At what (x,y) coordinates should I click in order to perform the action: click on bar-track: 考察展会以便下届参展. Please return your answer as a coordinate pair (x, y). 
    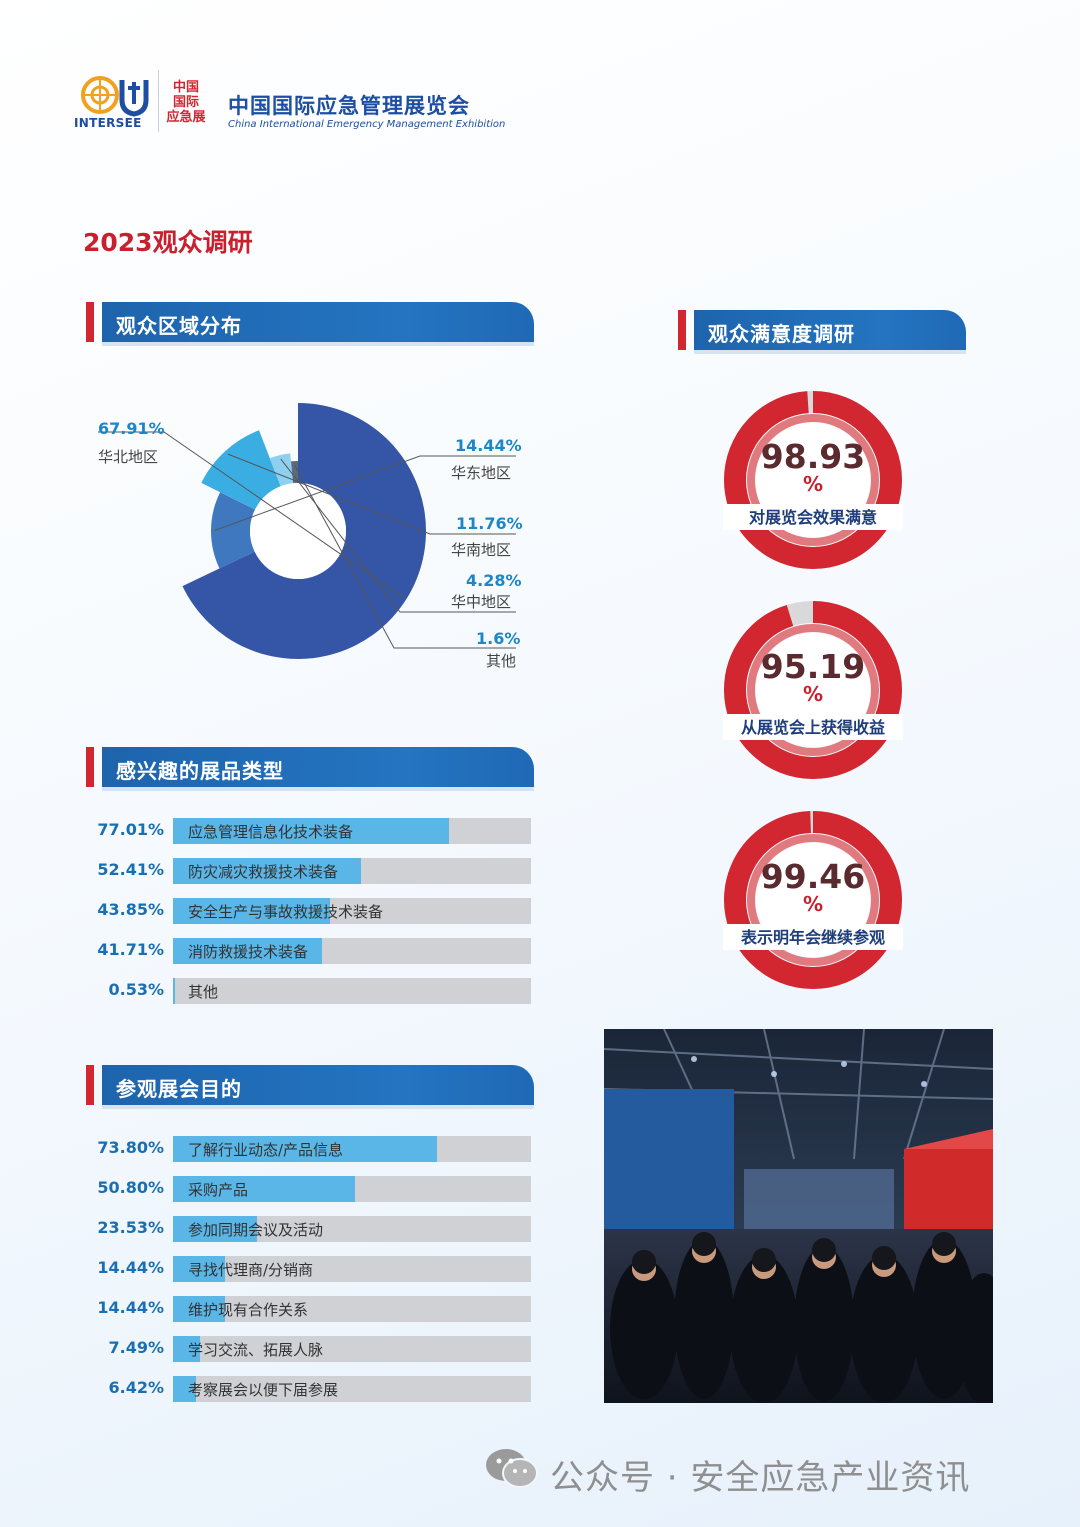
    Looking at the image, I should click on (352, 1389).